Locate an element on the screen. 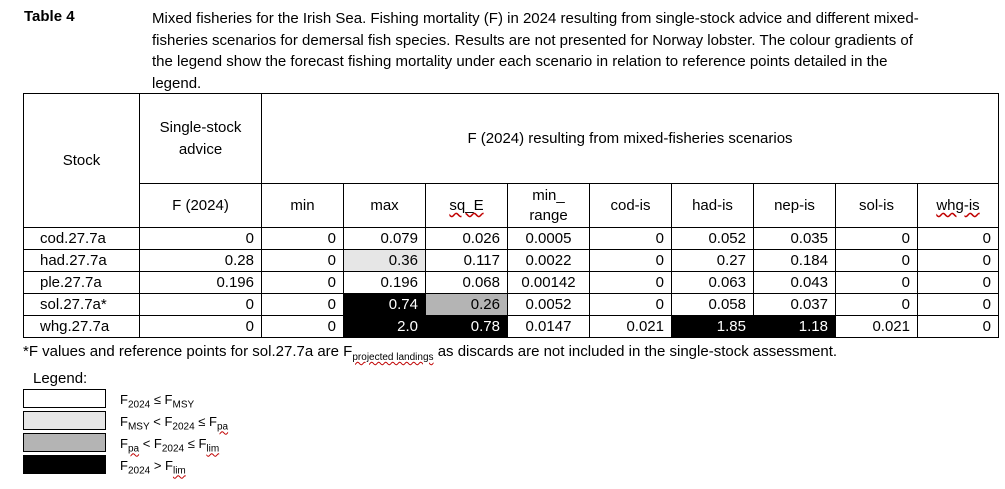  value-cell: 0.0147 is located at coordinates (548, 326).